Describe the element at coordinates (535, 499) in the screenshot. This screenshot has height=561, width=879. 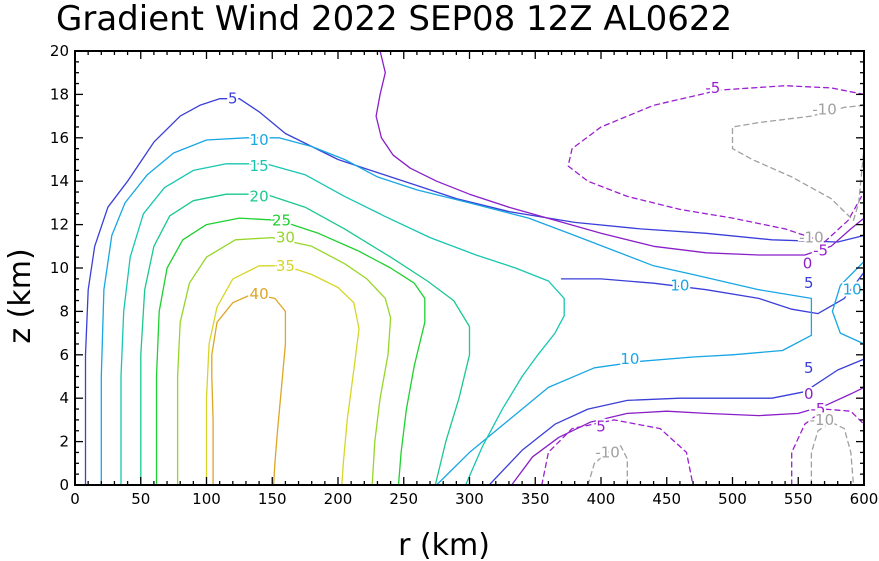
I see `x-tick-label: 350` at that location.